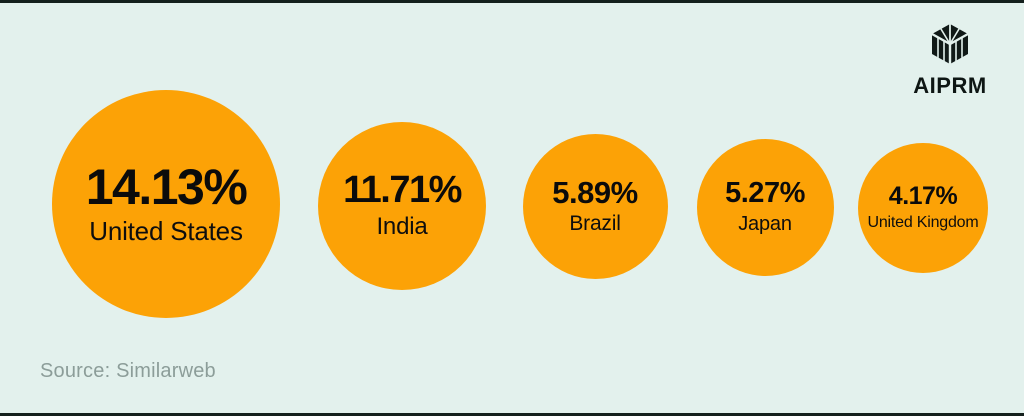 Image resolution: width=1024 pixels, height=416 pixels. What do you see at coordinates (923, 196) in the screenshot?
I see `bubble-value: 4.17%` at bounding box center [923, 196].